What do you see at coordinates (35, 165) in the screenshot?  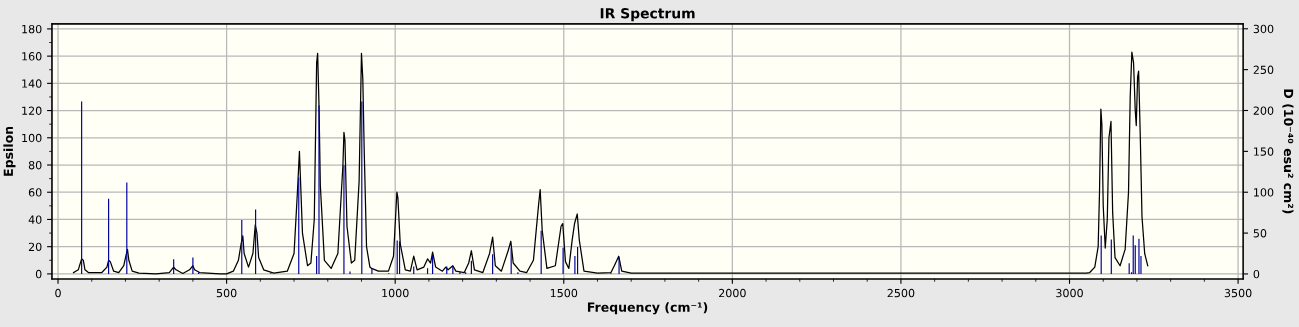 I see `y-tick-label: 80` at bounding box center [35, 165].